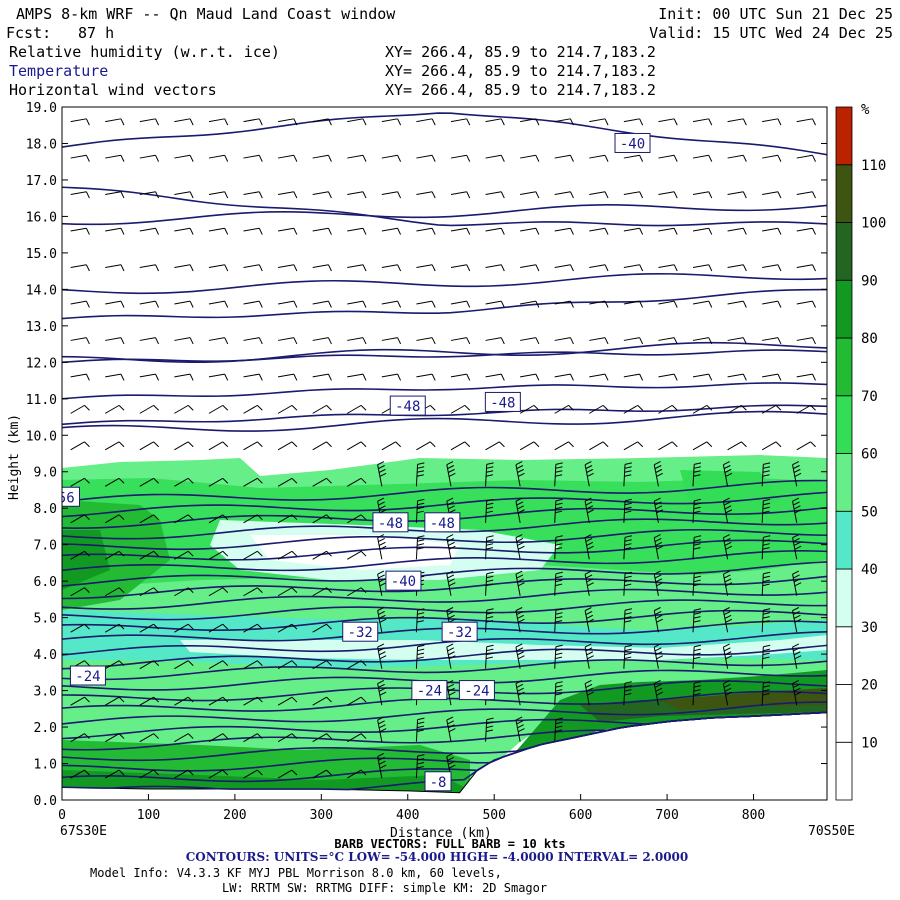  Describe the element at coordinates (360, 633) in the screenshot. I see `svg-text: -32` at that location.